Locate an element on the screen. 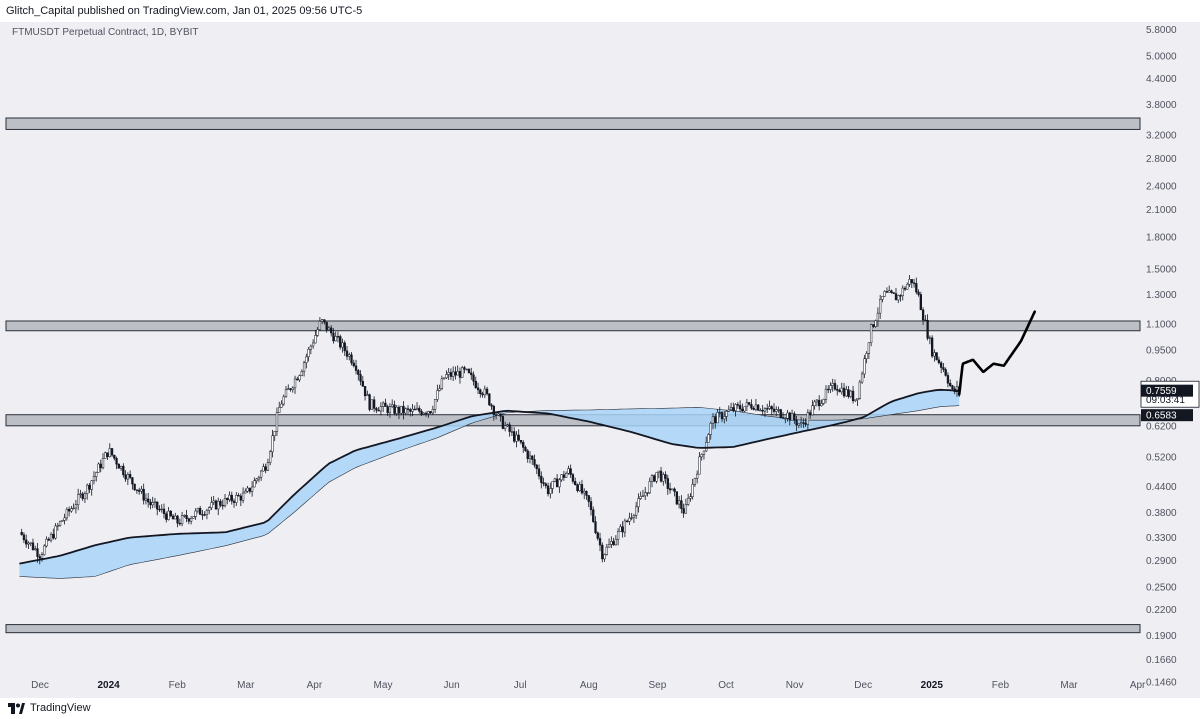 This screenshot has height=719, width=1200. x-tick-label: Feb is located at coordinates (178, 685).